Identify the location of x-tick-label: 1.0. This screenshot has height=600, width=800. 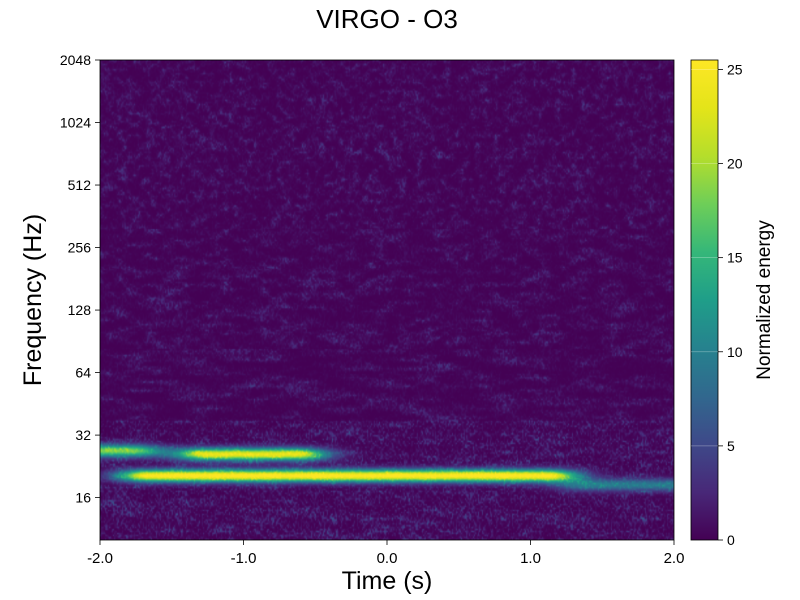
(530, 558).